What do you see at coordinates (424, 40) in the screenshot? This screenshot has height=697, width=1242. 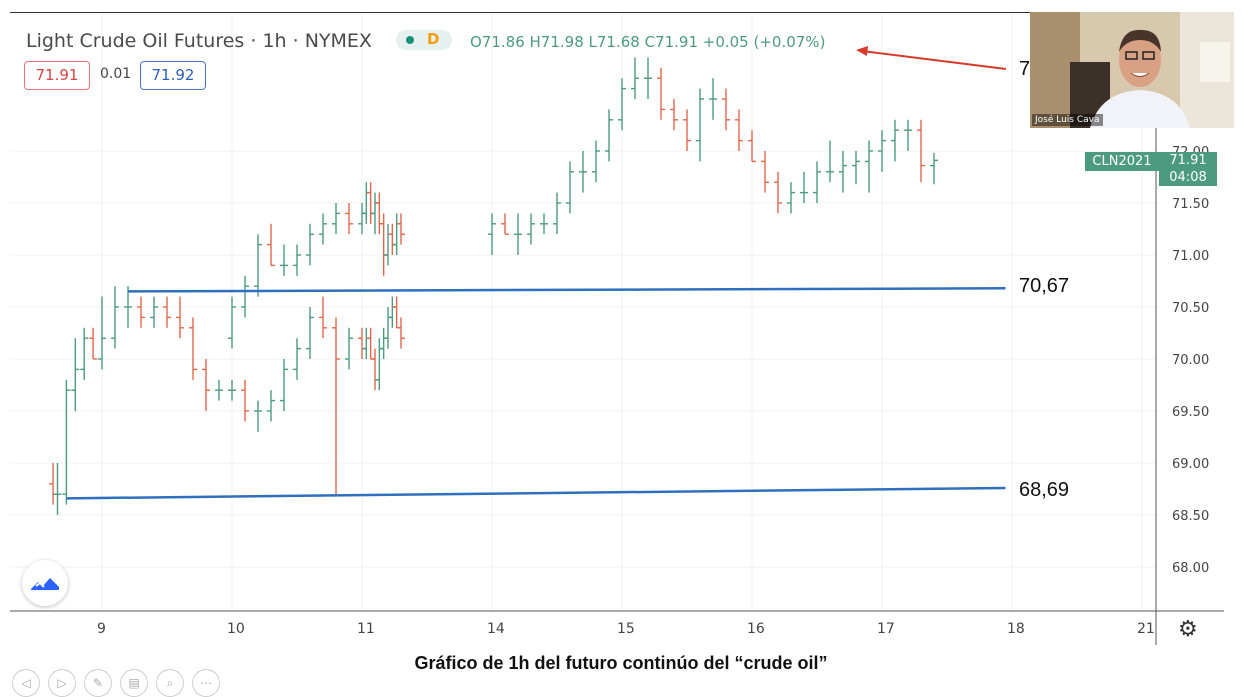 I see `timeframe-badge: D` at bounding box center [424, 40].